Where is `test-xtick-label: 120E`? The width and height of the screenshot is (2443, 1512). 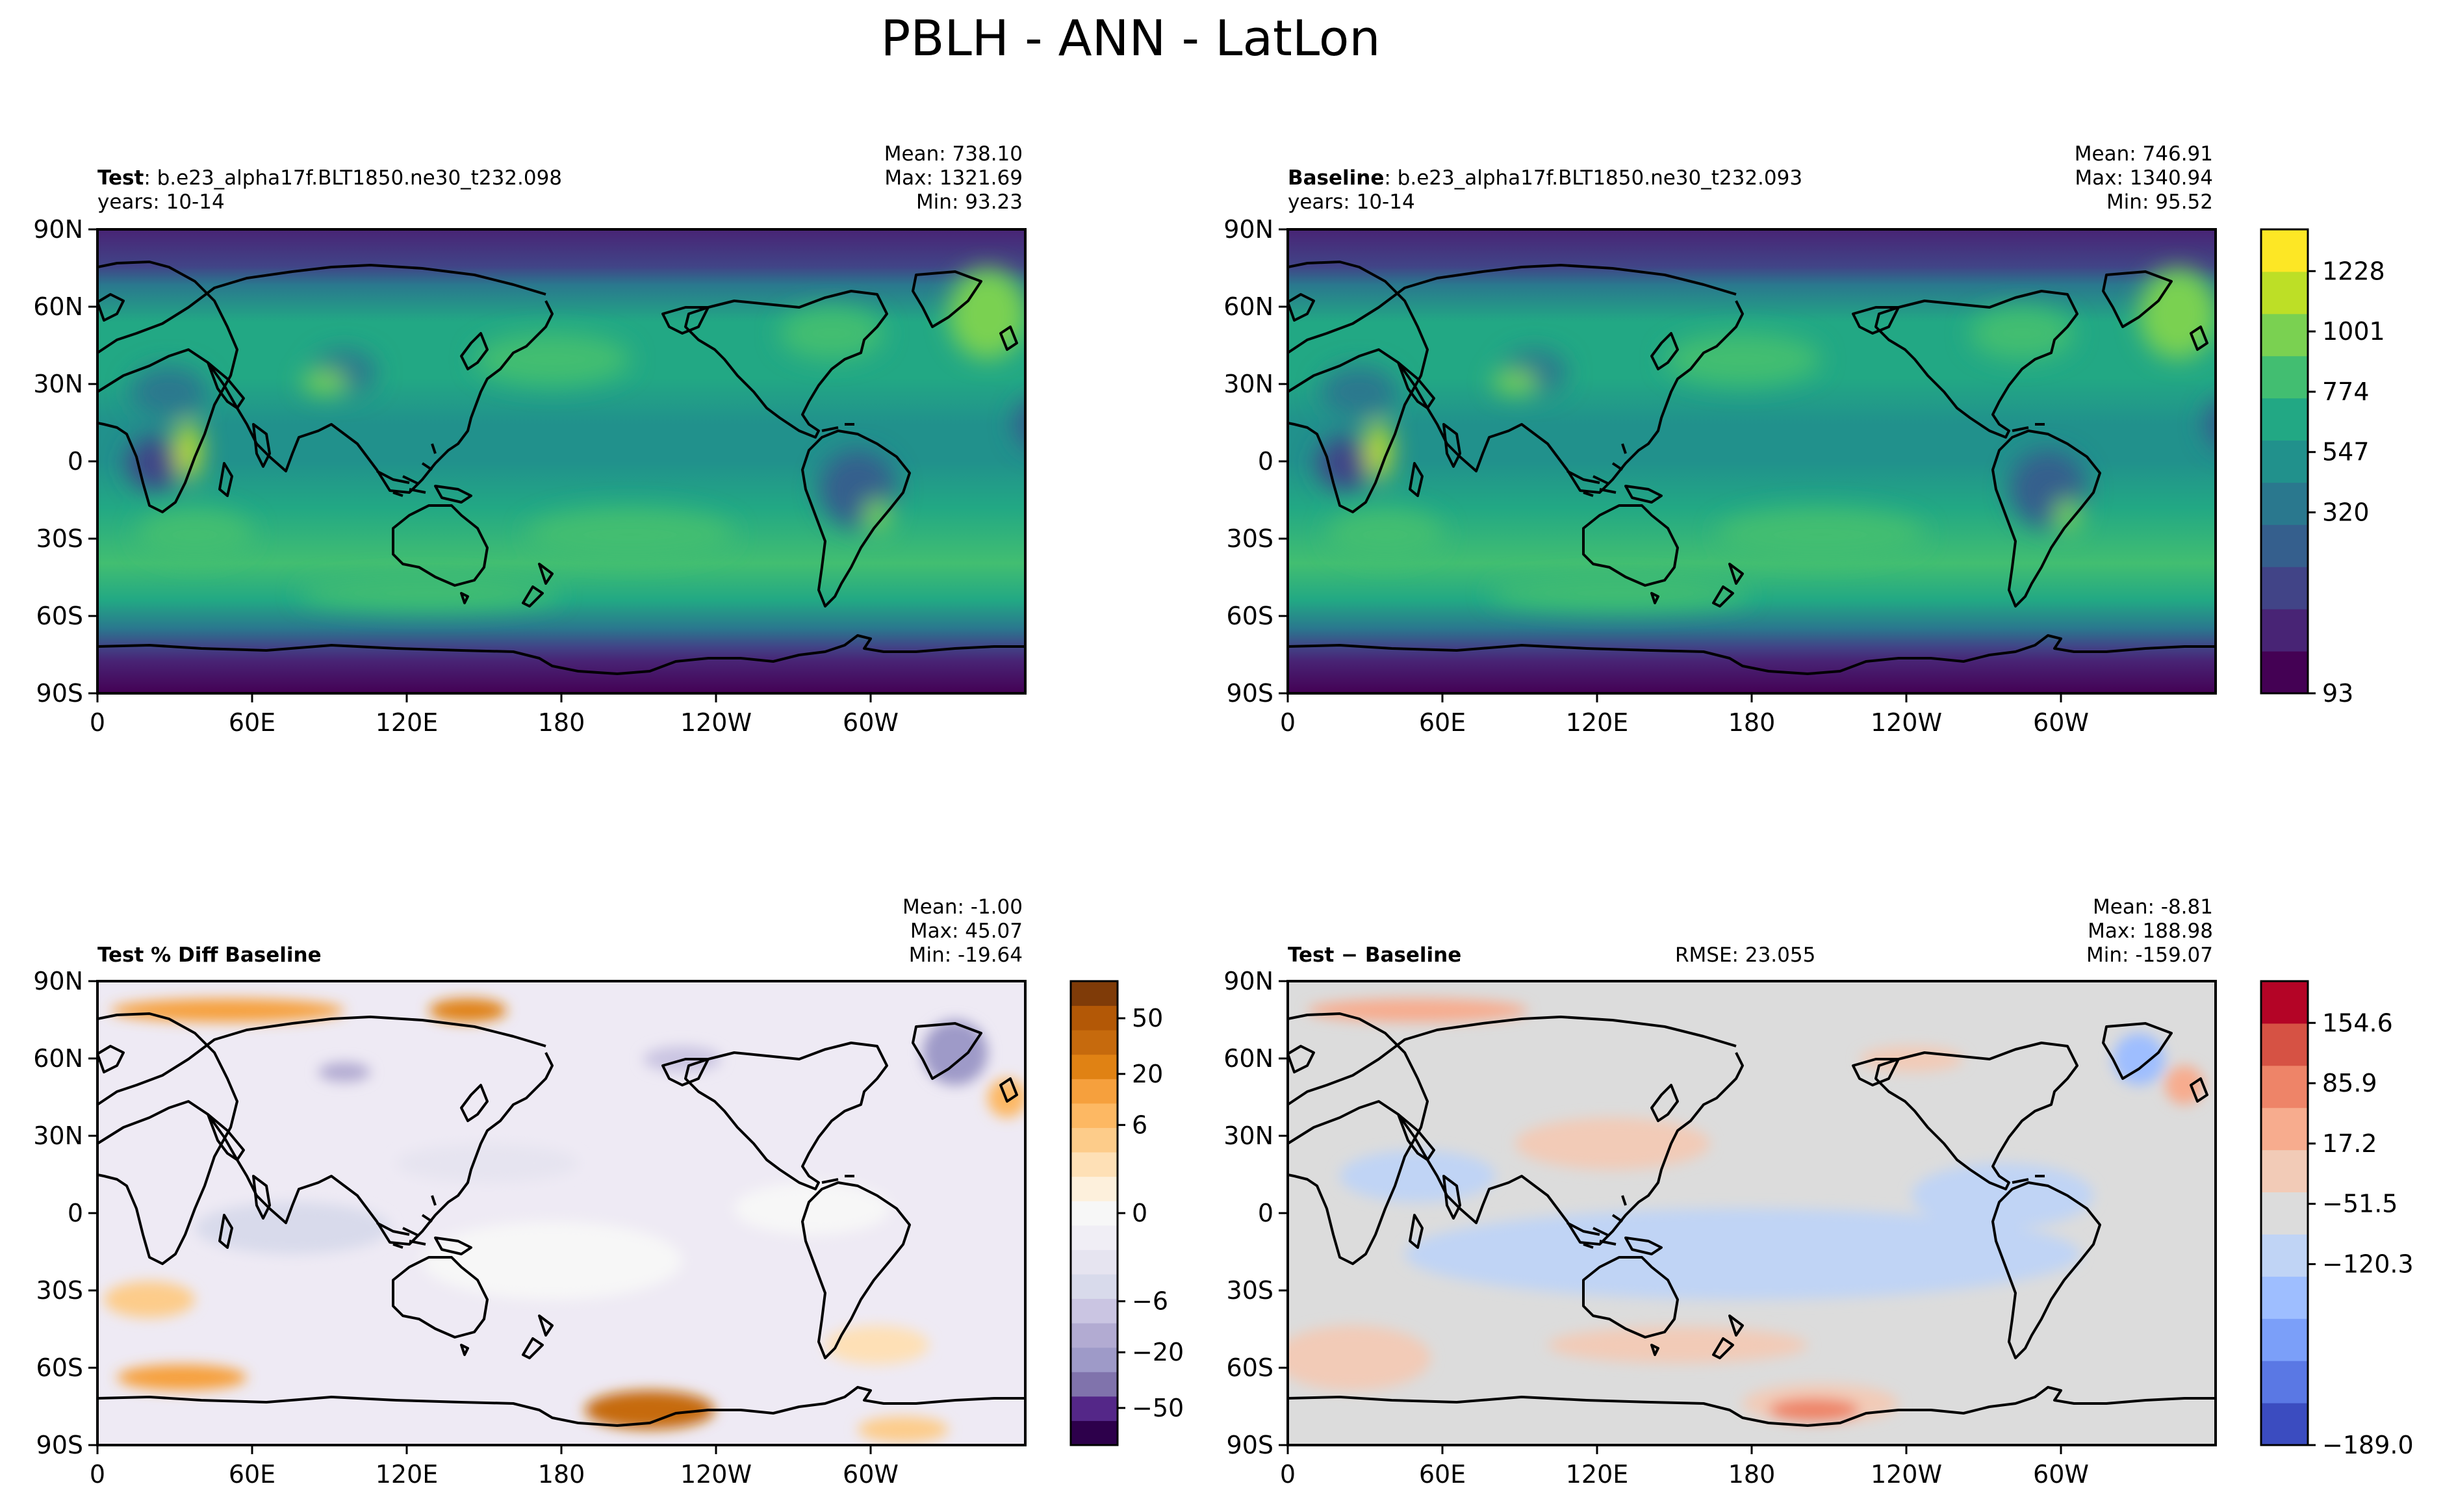 test-xtick-label: 120E is located at coordinates (407, 722).